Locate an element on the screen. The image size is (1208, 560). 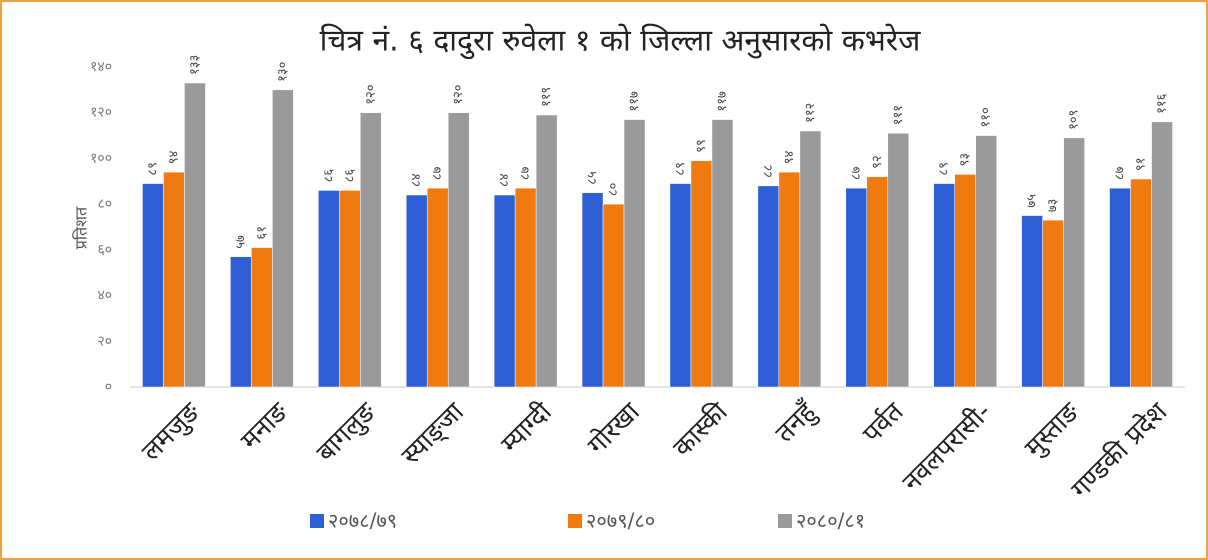
legend-label: २०७८/७९ is located at coordinates (362, 521).